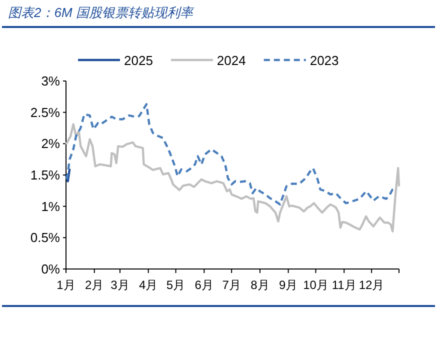 This screenshot has width=437, height=337. Describe the element at coordinates (315, 285) in the screenshot. I see `x-tick-label: 10月` at that location.